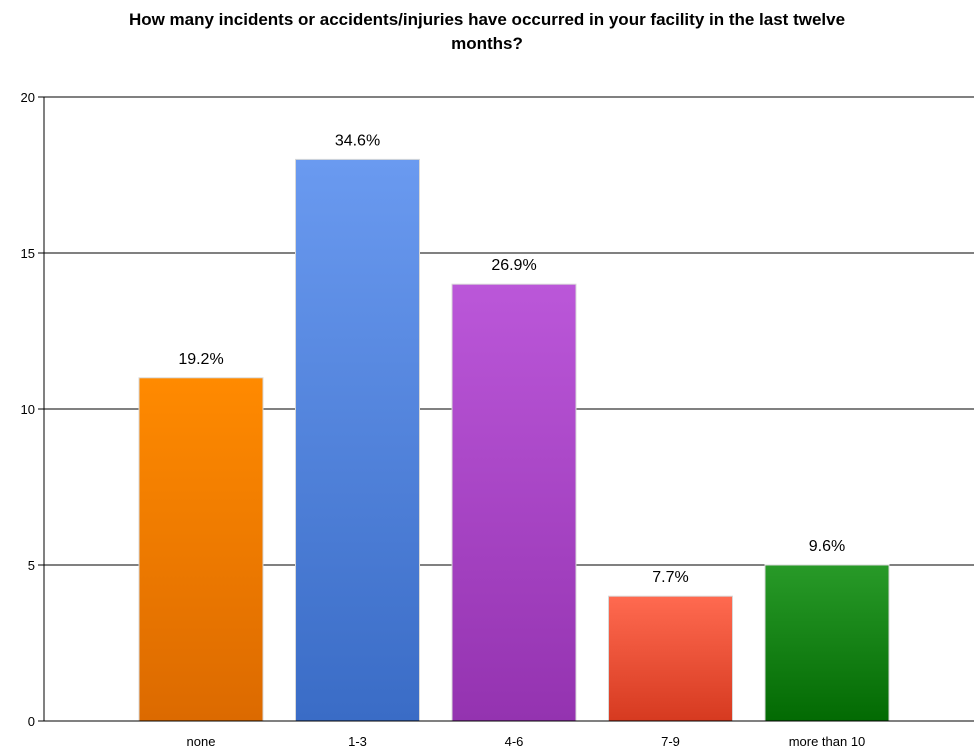 This screenshot has height=751, width=974. What do you see at coordinates (357, 741) in the screenshot?
I see `x-tick-label: 1-3` at bounding box center [357, 741].